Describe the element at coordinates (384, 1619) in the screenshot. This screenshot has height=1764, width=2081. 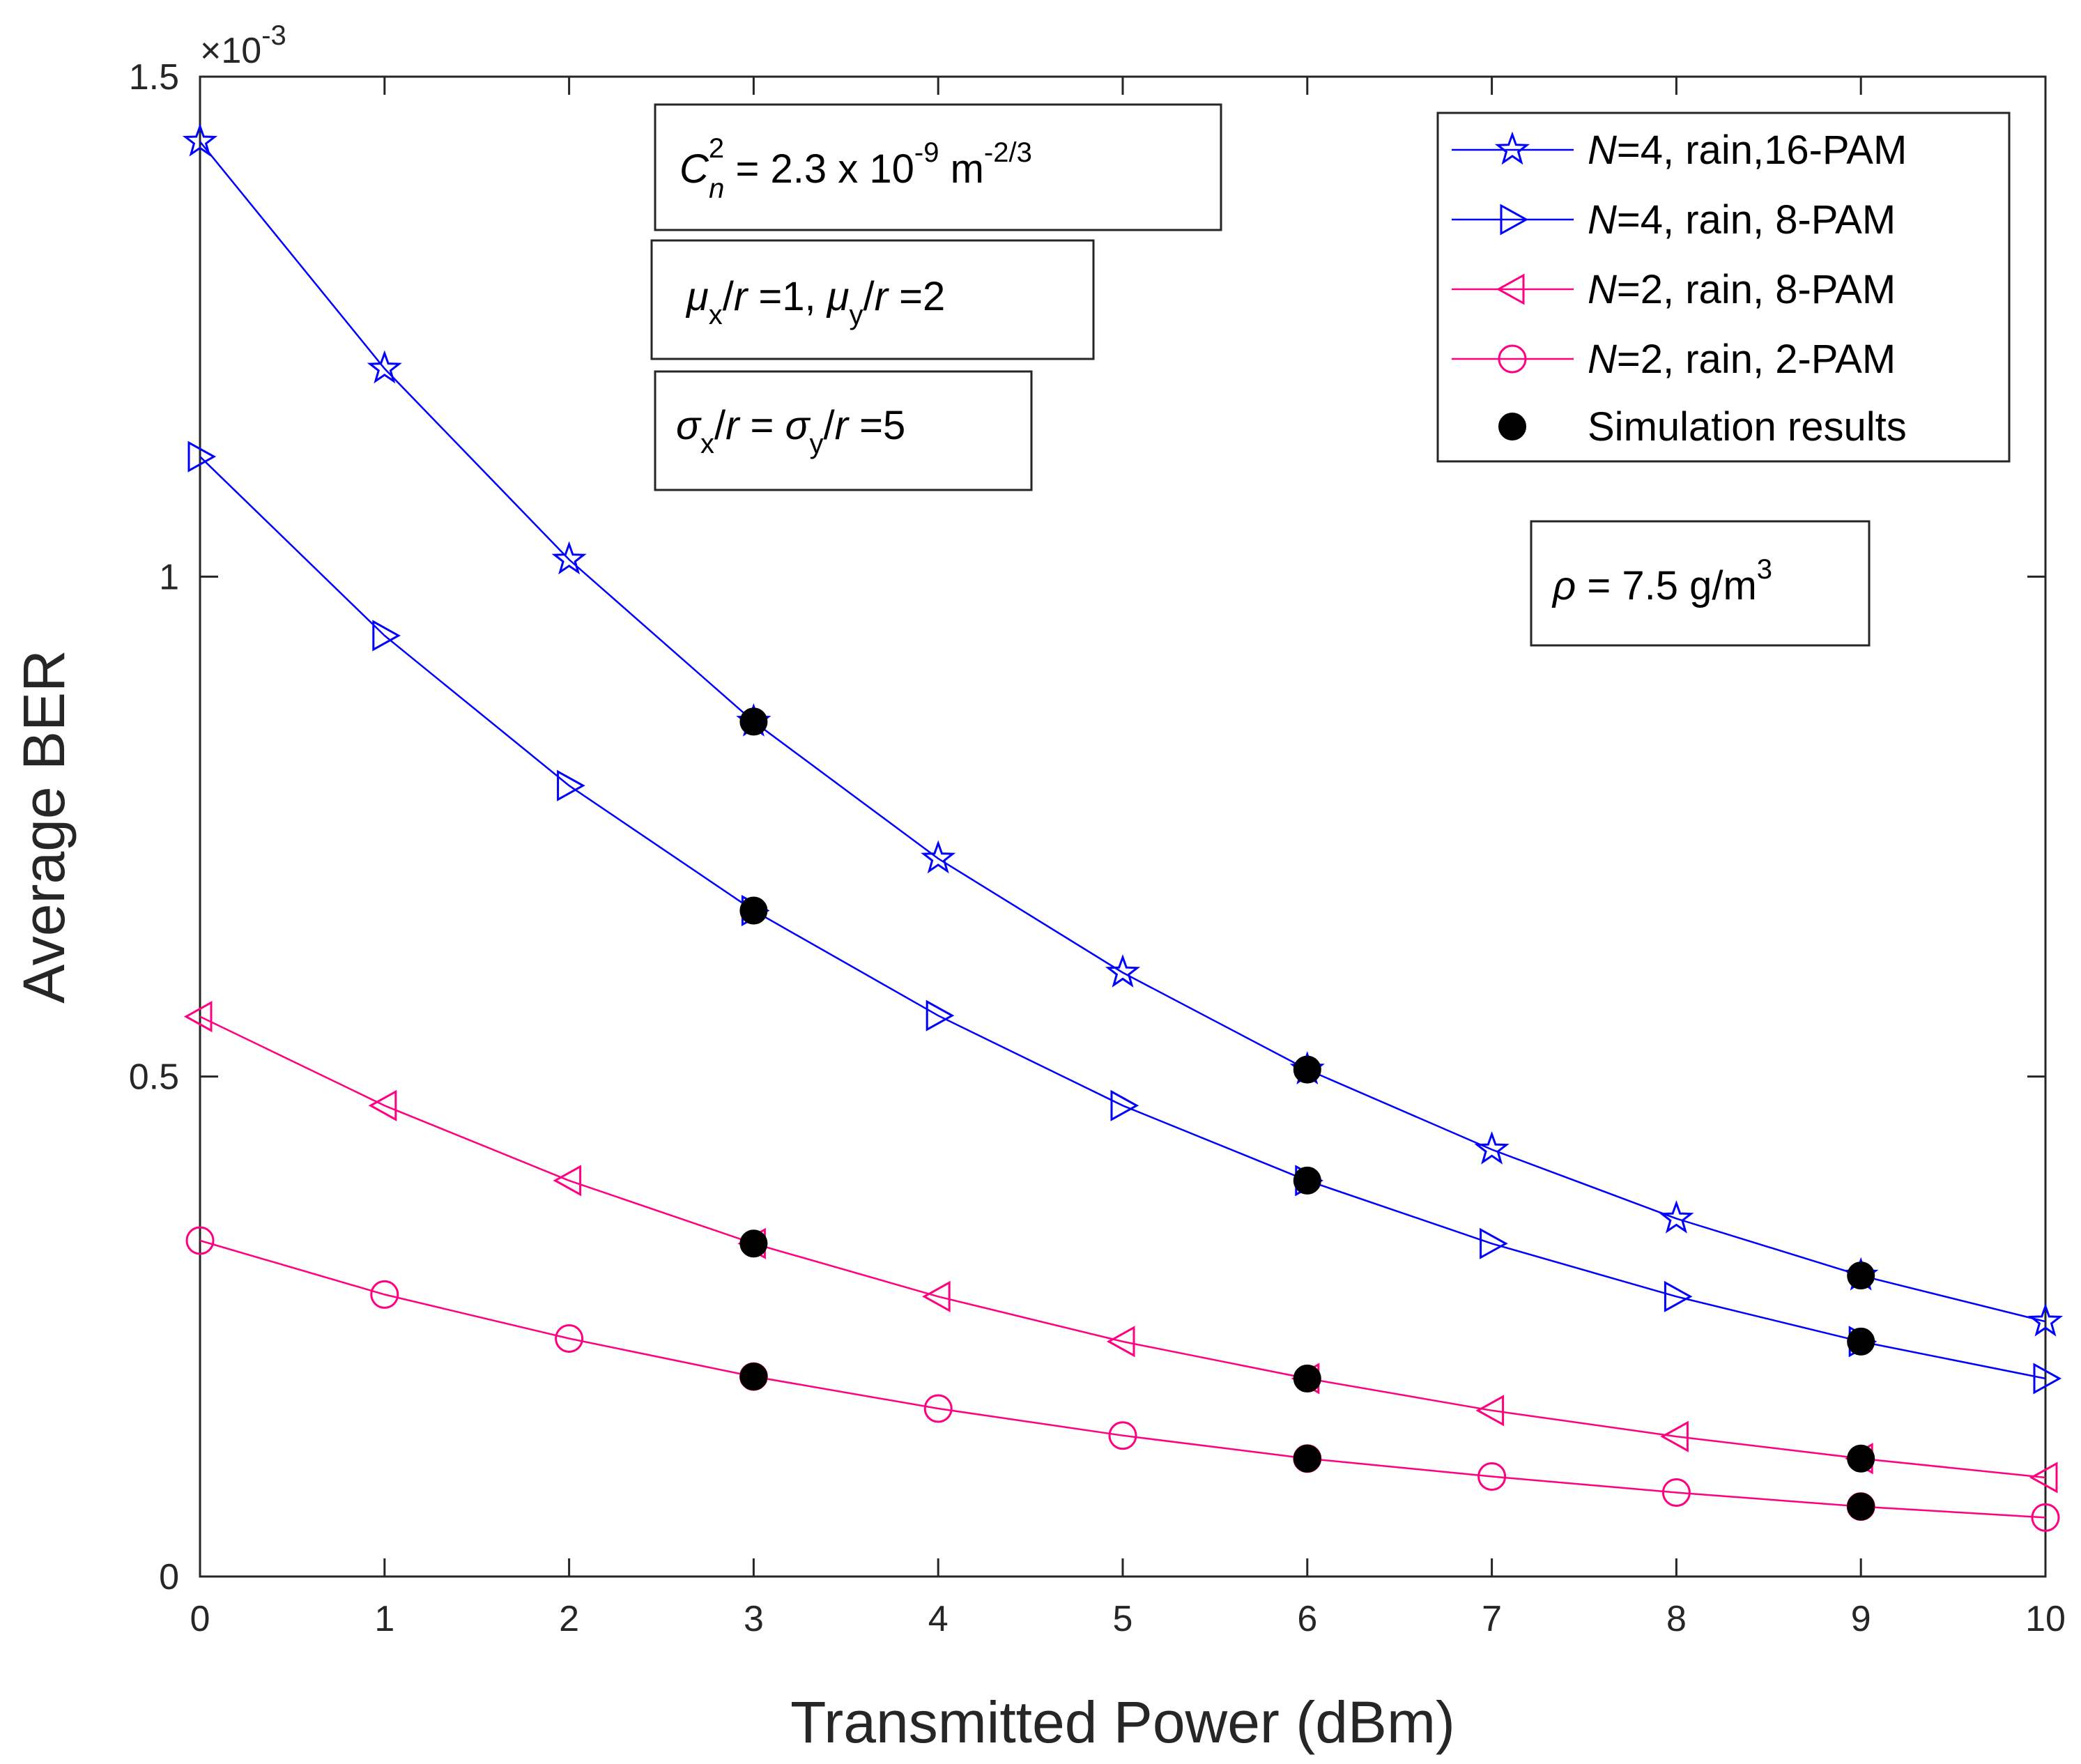
I see `x-tick-label: 1` at that location.